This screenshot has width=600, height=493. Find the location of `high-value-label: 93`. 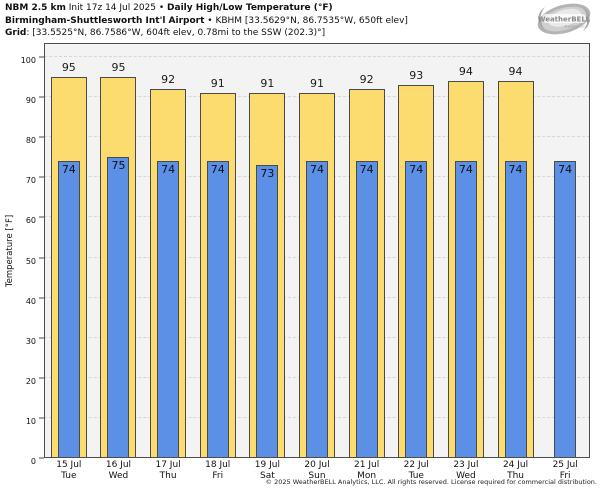

high-value-label: 93 is located at coordinates (416, 76).